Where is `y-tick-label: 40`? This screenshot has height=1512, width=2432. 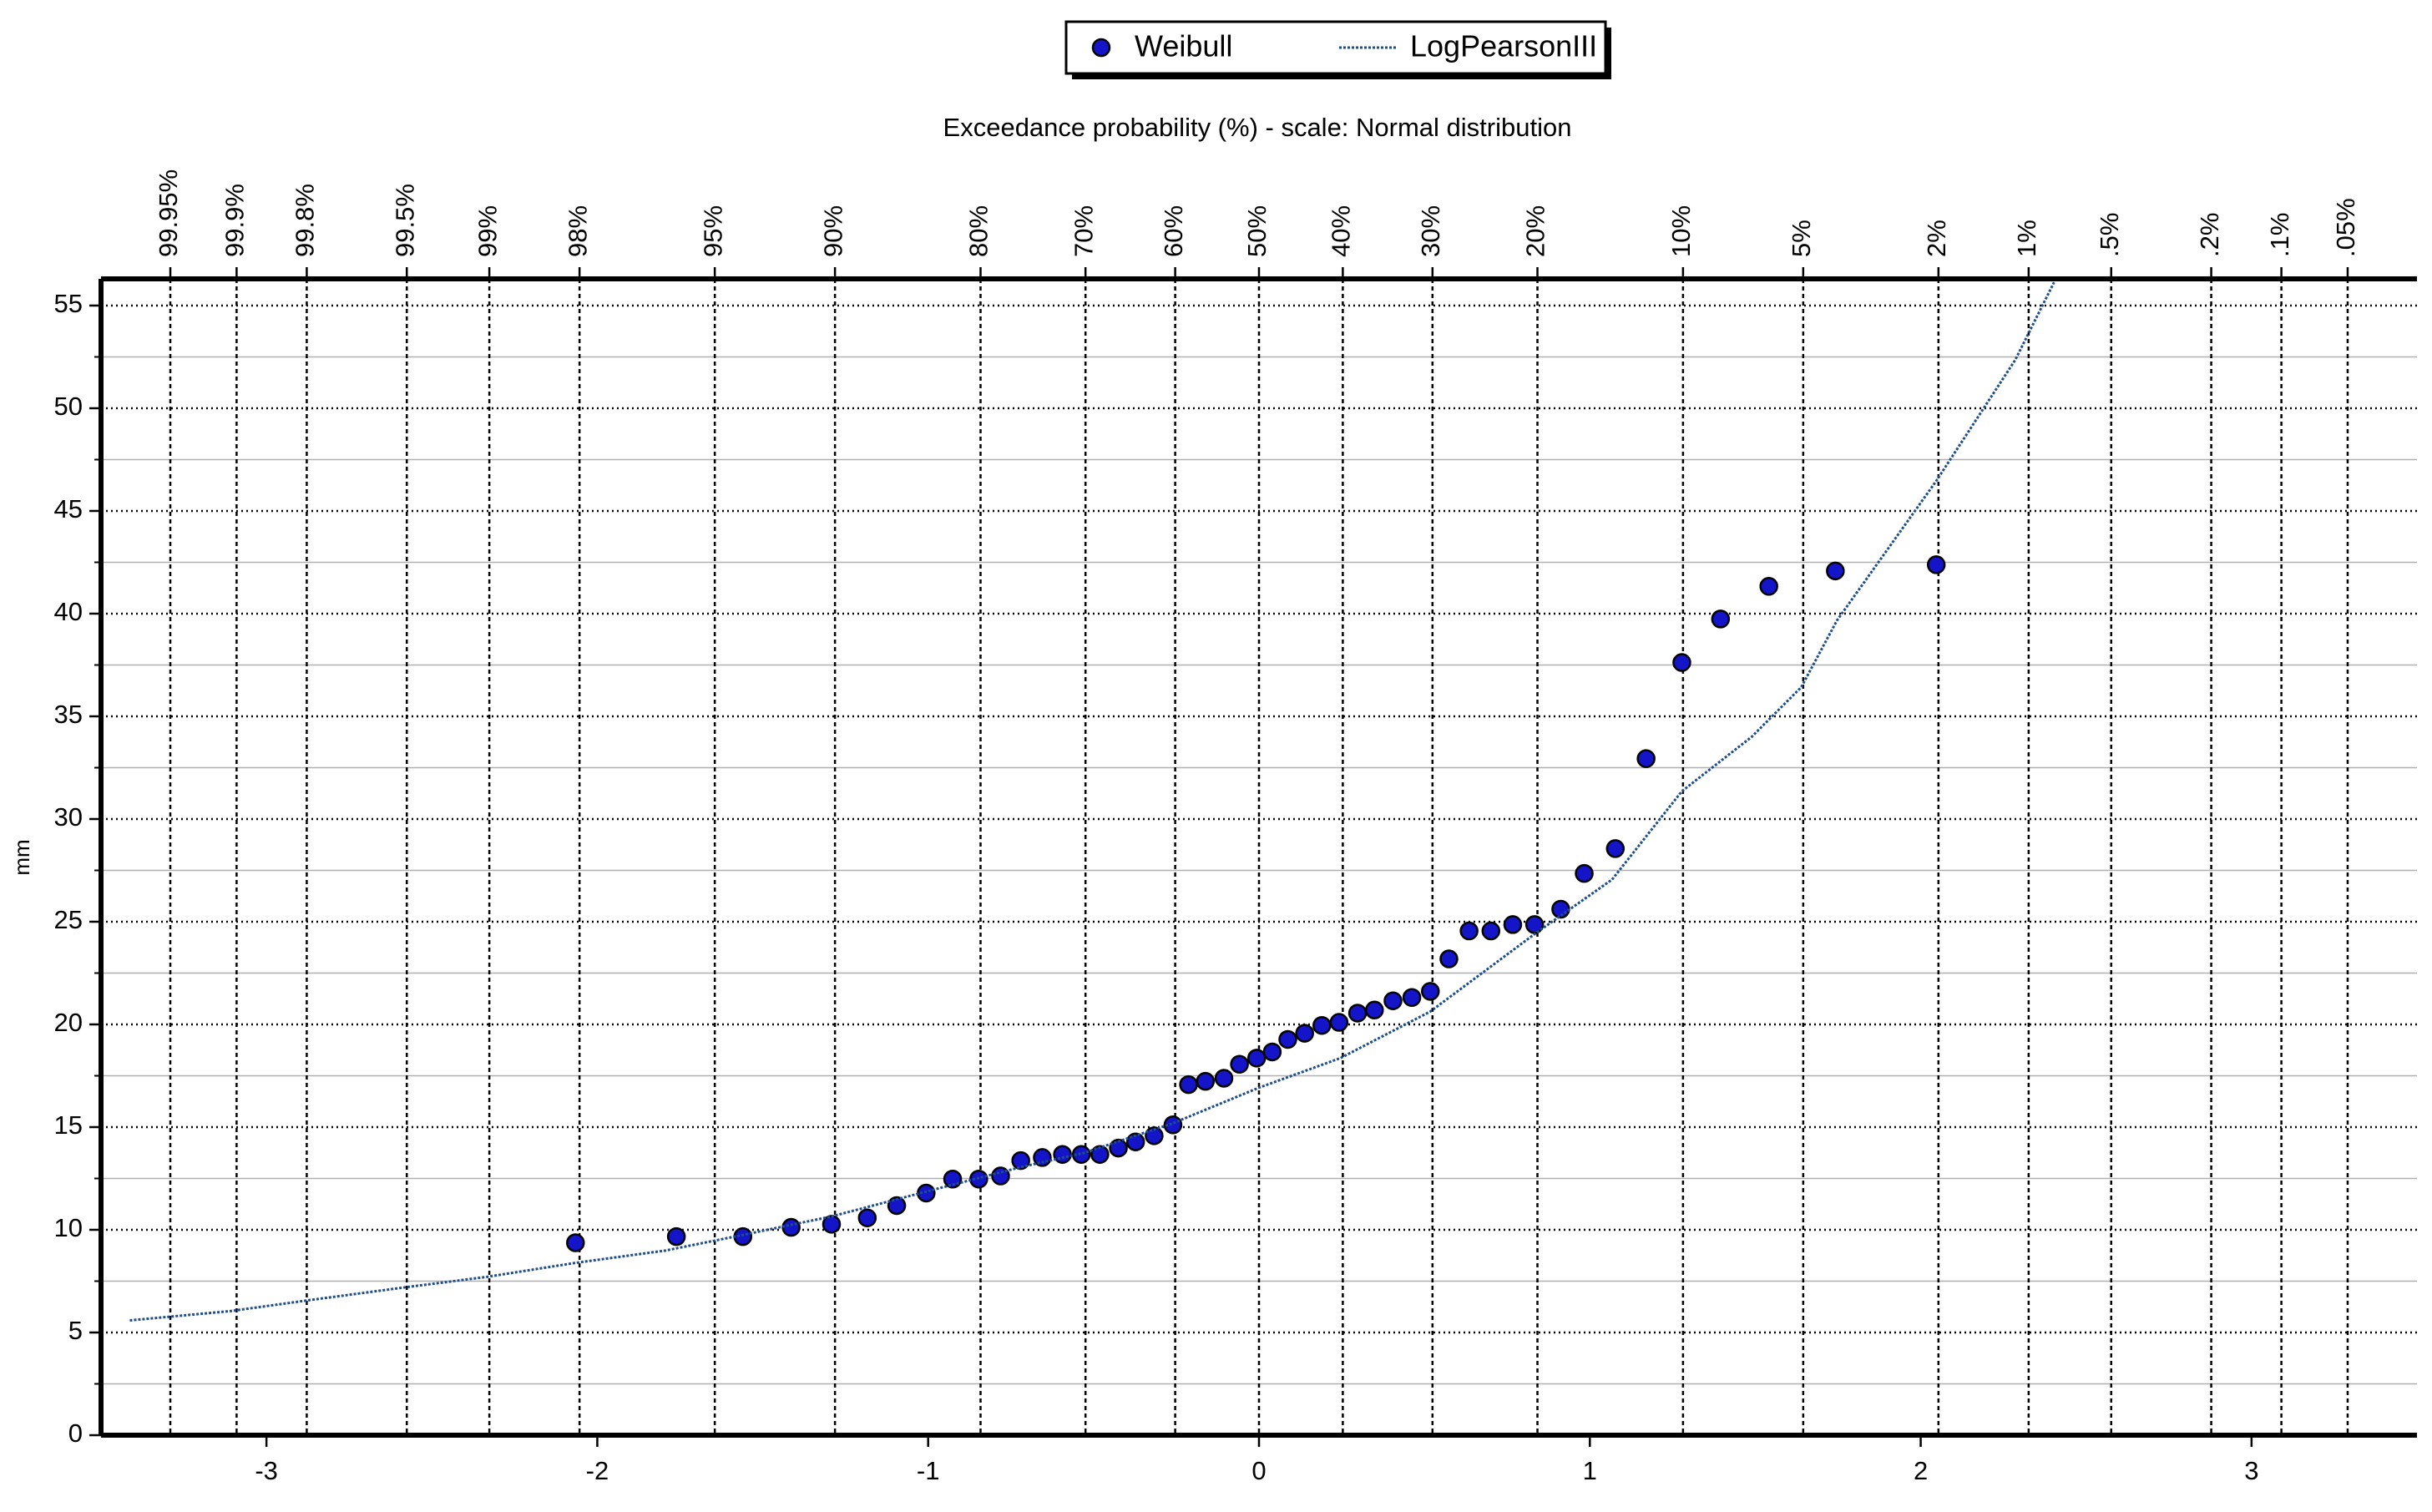
y-tick-label: 40 is located at coordinates (68, 612).